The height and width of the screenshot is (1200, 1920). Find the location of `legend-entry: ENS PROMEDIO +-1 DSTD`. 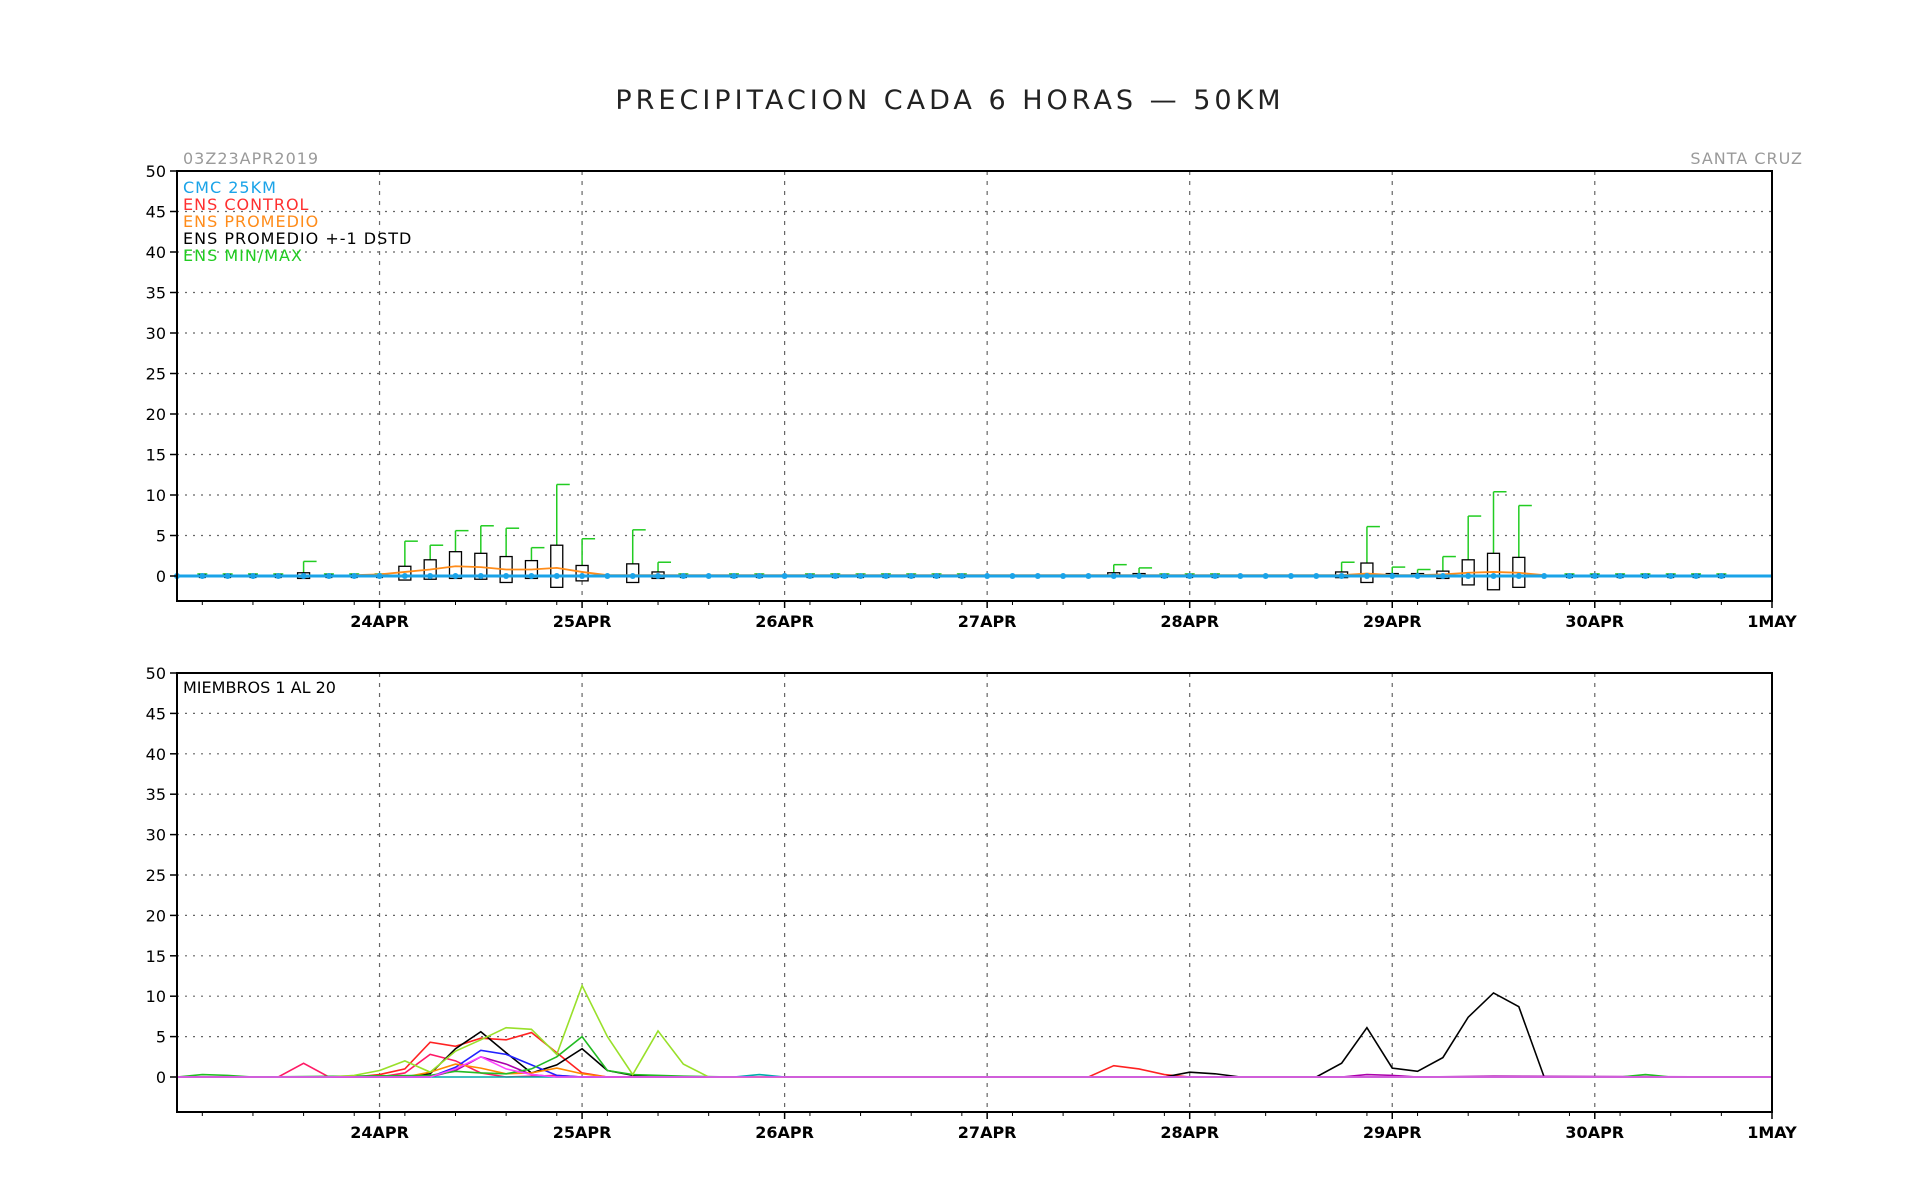

legend-entry: ENS PROMEDIO +-1 DSTD is located at coordinates (297, 238).